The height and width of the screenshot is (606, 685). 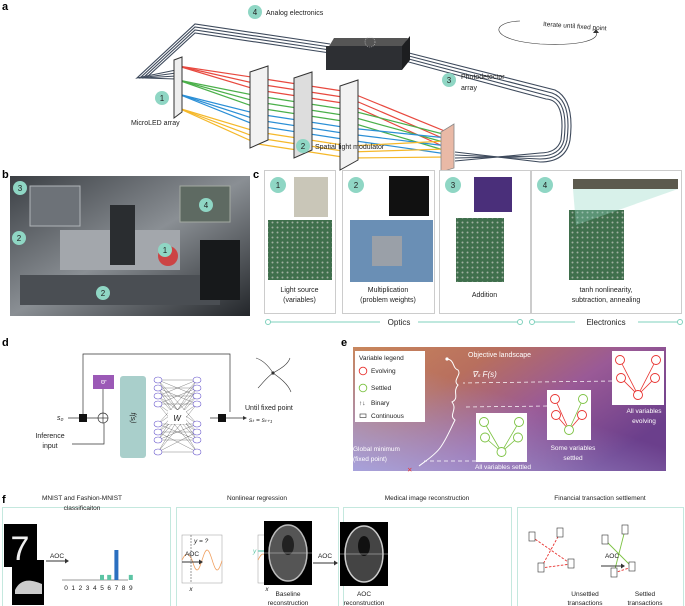 What do you see at coordinates (340, 146) in the screenshot?
I see `slm-marker: 2 Spatial light modulator` at bounding box center [340, 146].